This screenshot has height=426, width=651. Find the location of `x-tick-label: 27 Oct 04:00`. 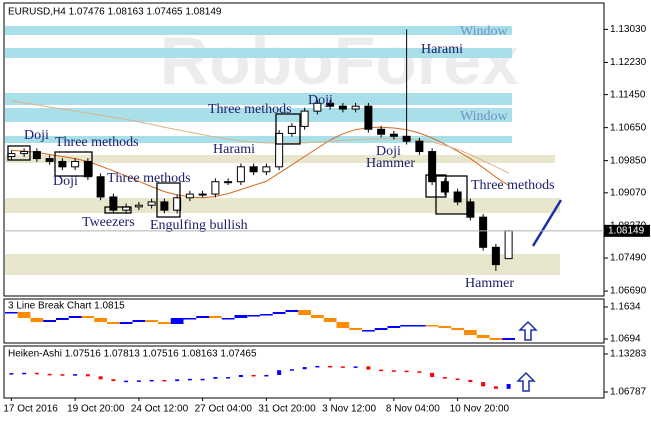

x-tick-label: 27 Oct 04:00 is located at coordinates (224, 409).